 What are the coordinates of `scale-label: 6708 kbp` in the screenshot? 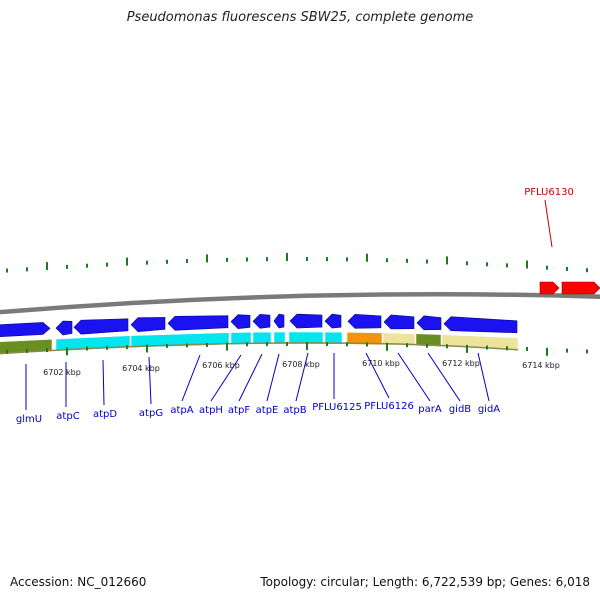 It's located at (301, 364).